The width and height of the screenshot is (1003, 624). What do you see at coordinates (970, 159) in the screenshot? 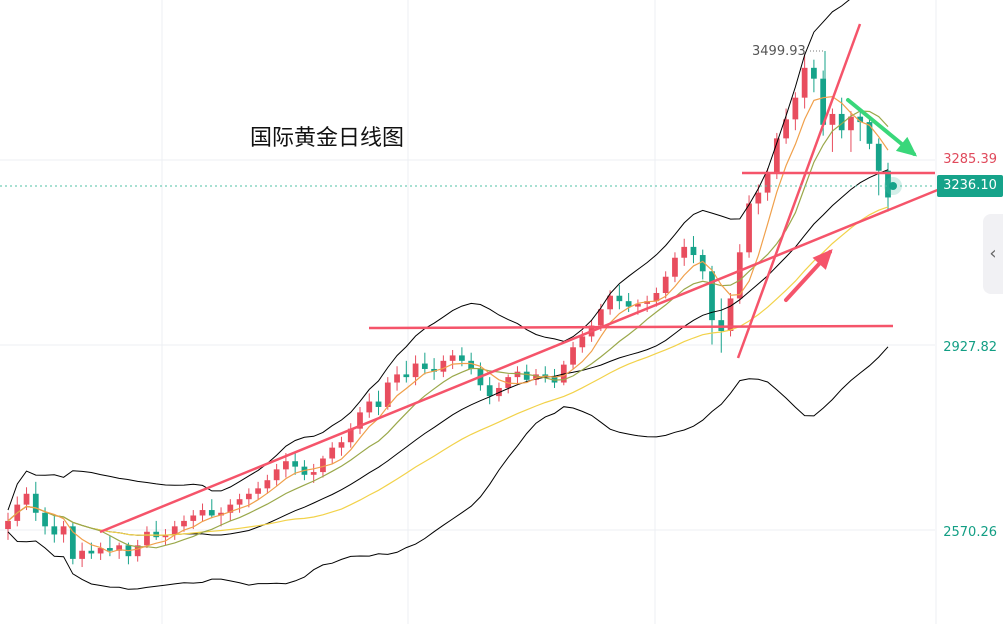
I see `axis-label-1: 3285.39` at bounding box center [970, 159].